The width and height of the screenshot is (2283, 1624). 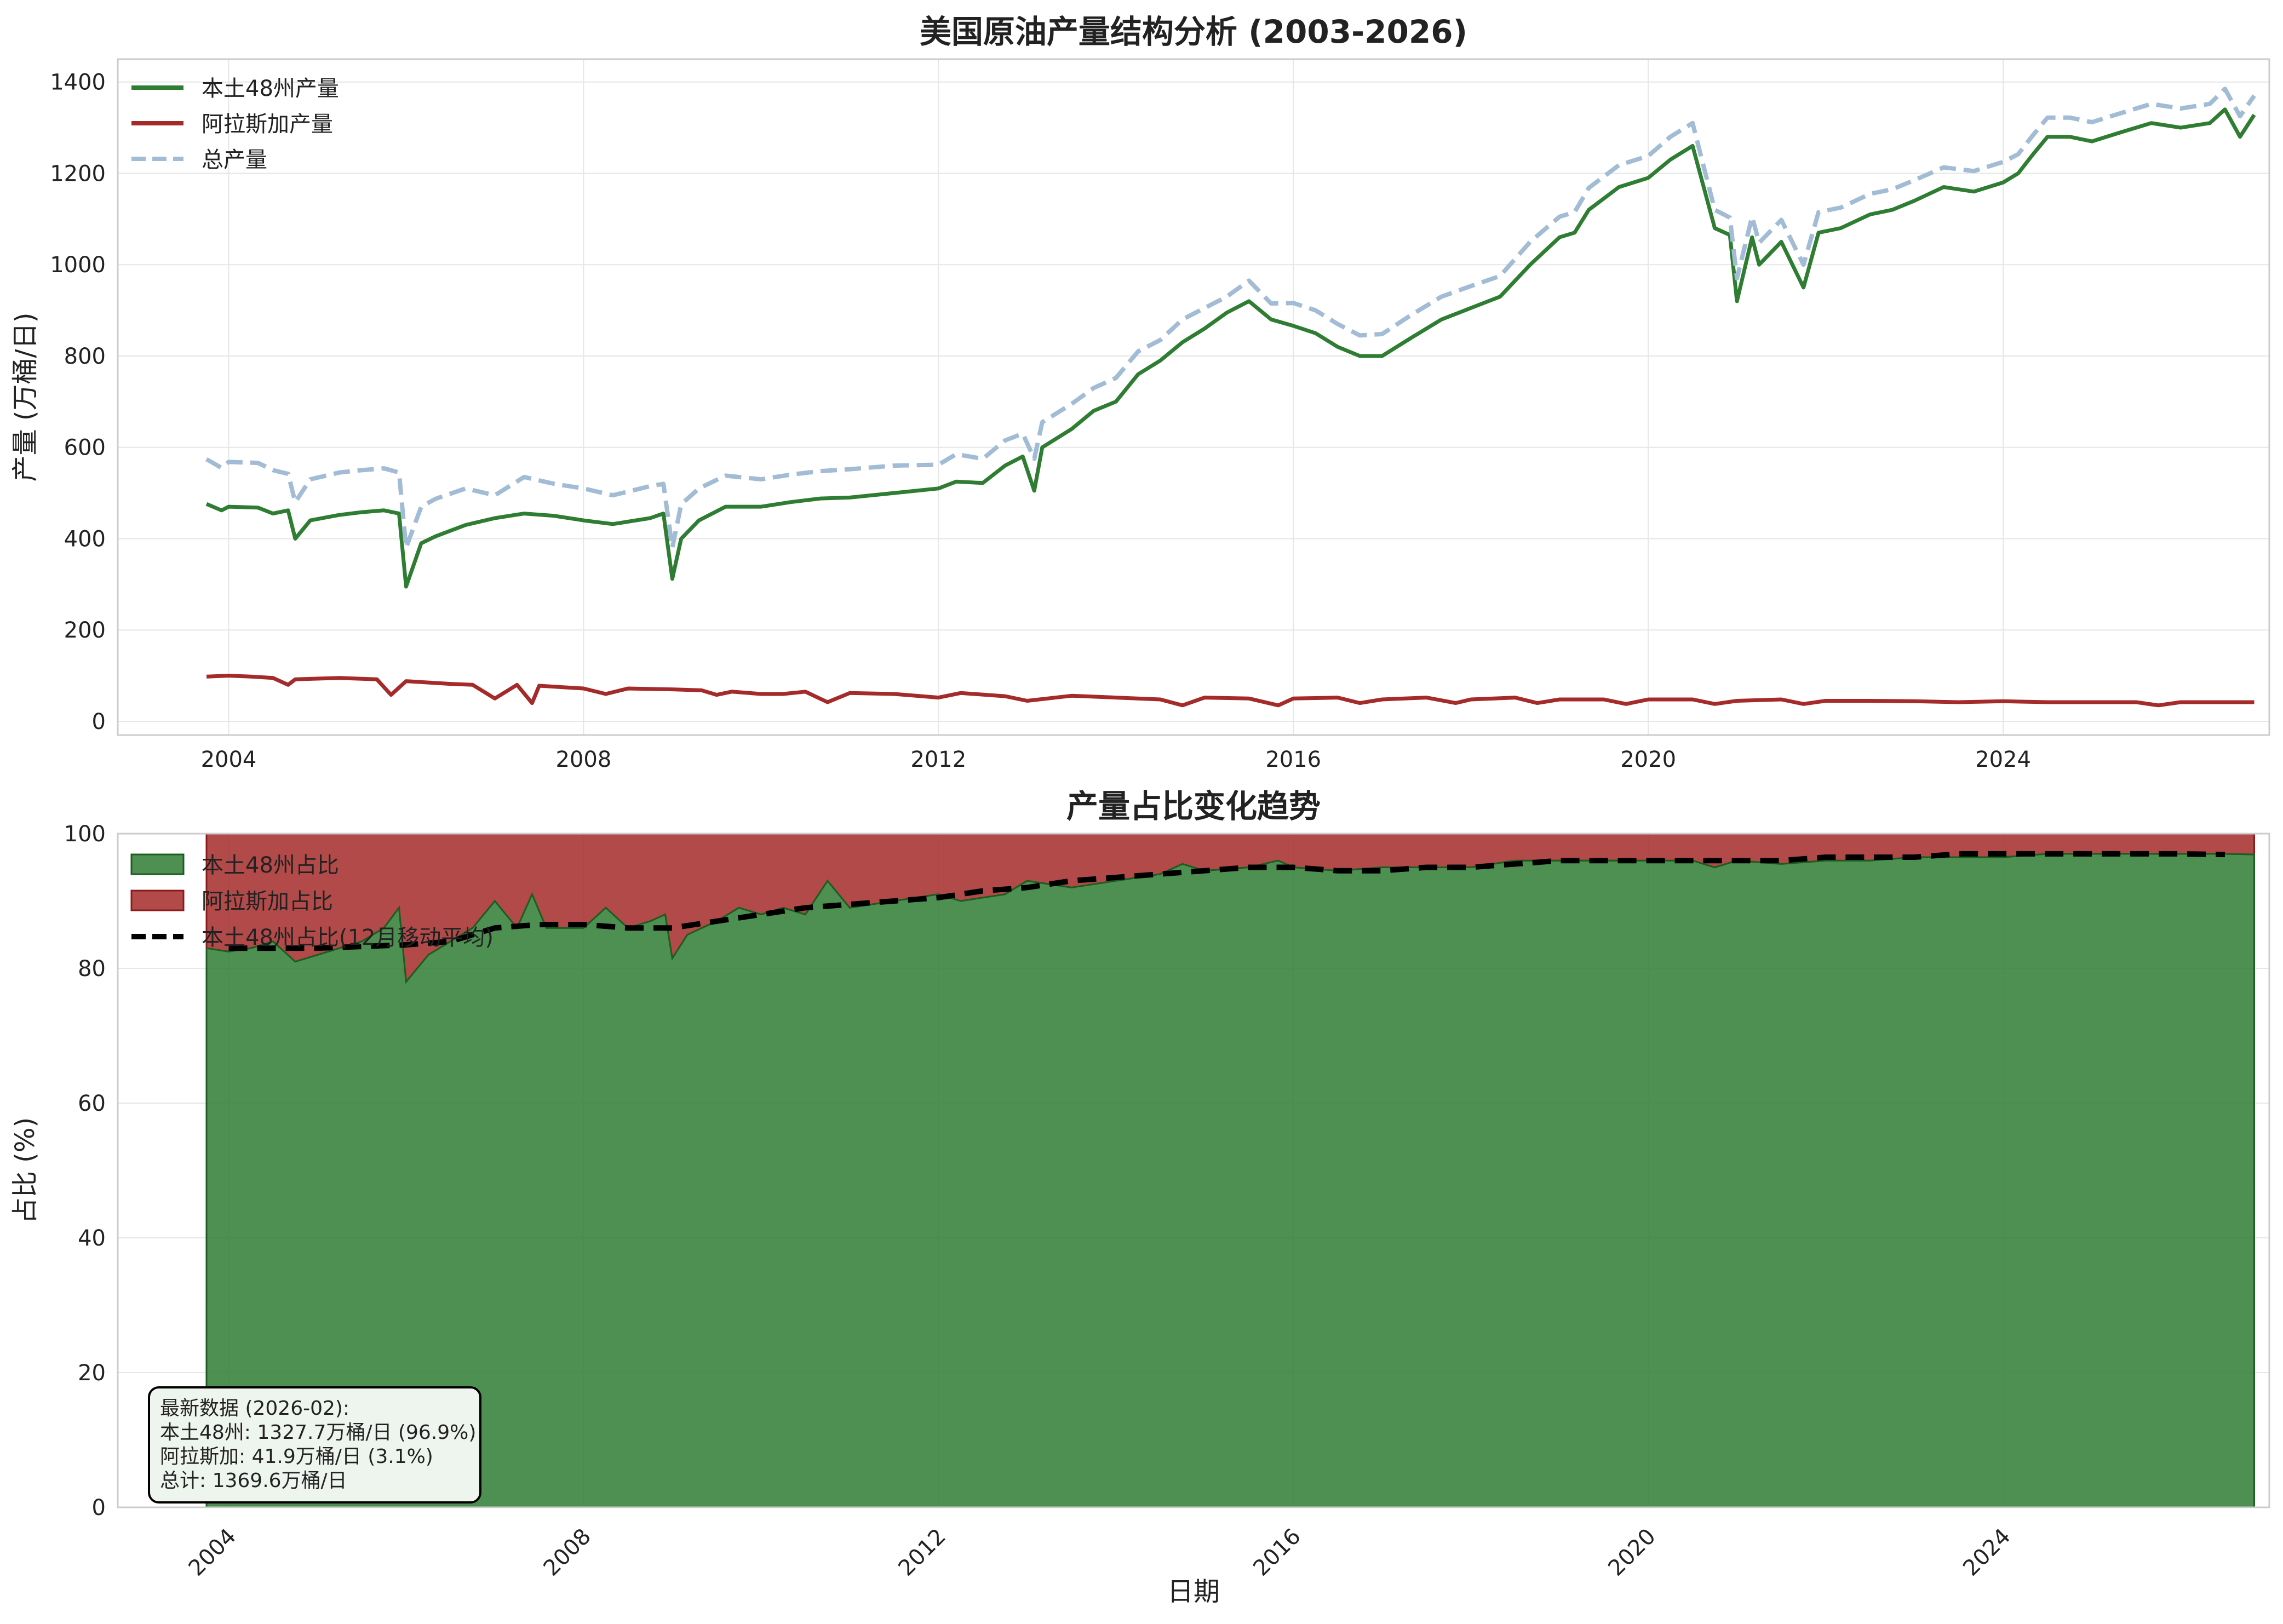 What do you see at coordinates (92, 1238) in the screenshot?
I see `bottom-y-tick-label: 40` at bounding box center [92, 1238].